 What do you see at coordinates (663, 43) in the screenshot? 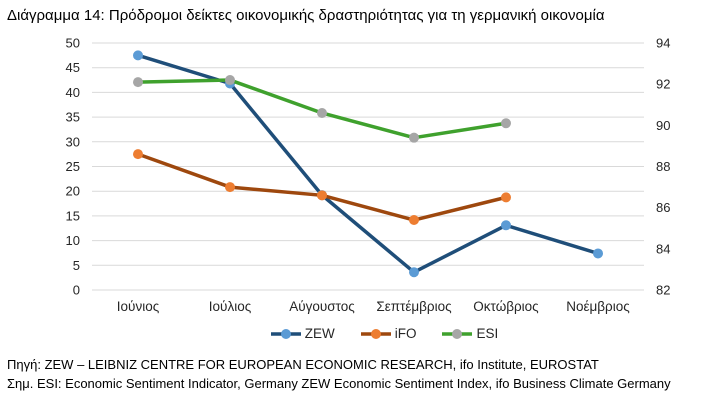
I see `right-axis-tick: 94` at bounding box center [663, 43].